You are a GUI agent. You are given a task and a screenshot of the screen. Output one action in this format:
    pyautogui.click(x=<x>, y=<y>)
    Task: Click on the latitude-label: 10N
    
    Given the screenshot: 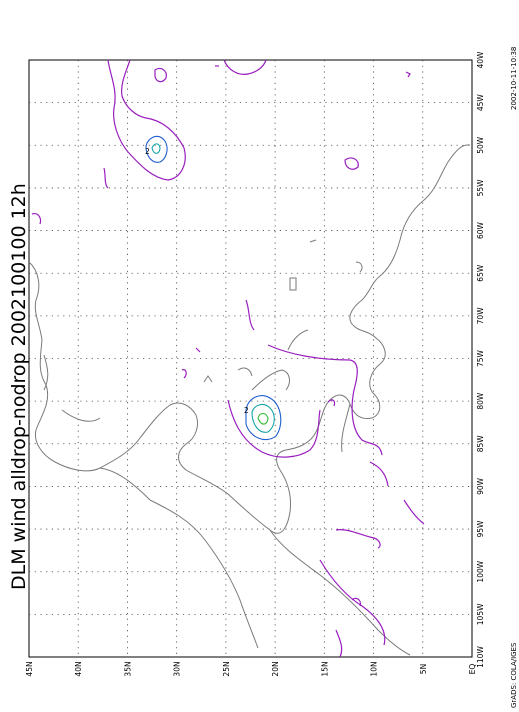 What is the action you would take?
    pyautogui.click(x=374, y=668)
    